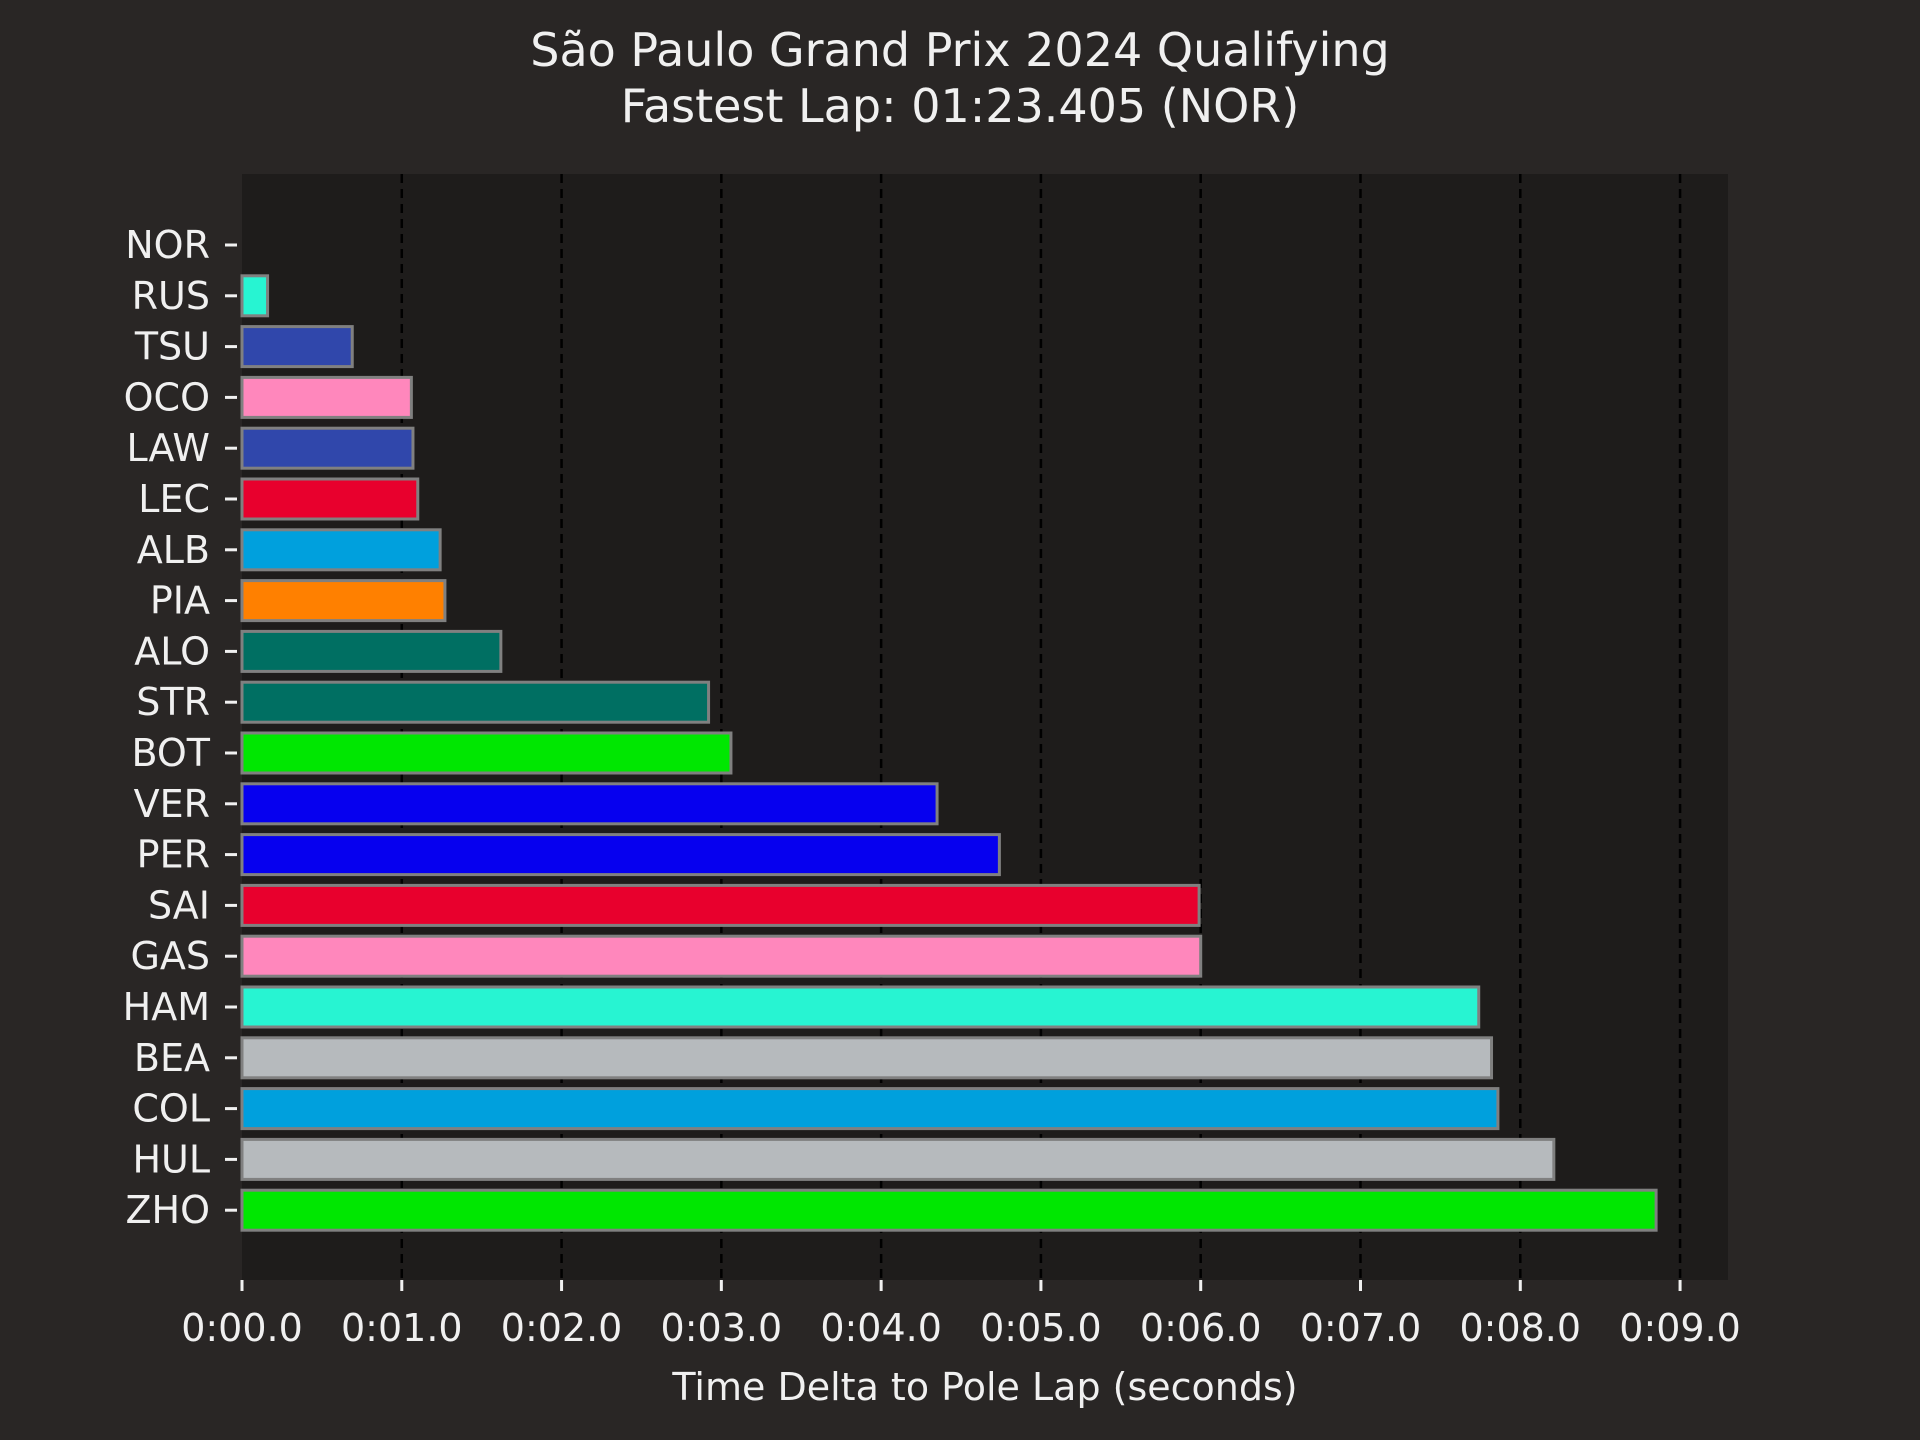  What do you see at coordinates (620, 855) in the screenshot?
I see `bar-per` at bounding box center [620, 855].